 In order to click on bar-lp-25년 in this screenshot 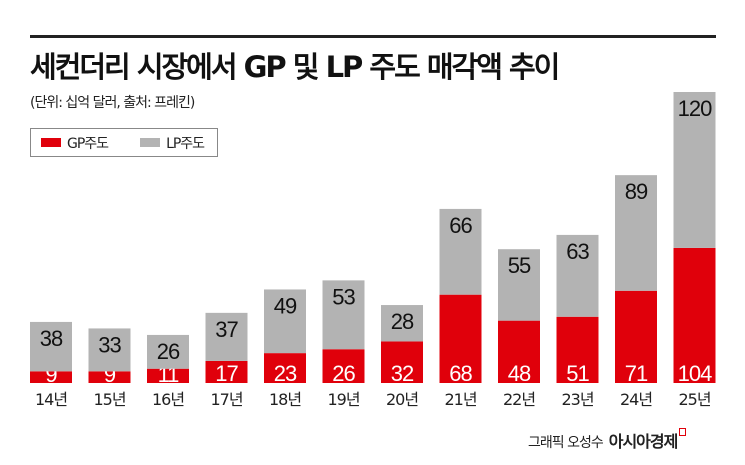, I will do `click(694, 170)`.